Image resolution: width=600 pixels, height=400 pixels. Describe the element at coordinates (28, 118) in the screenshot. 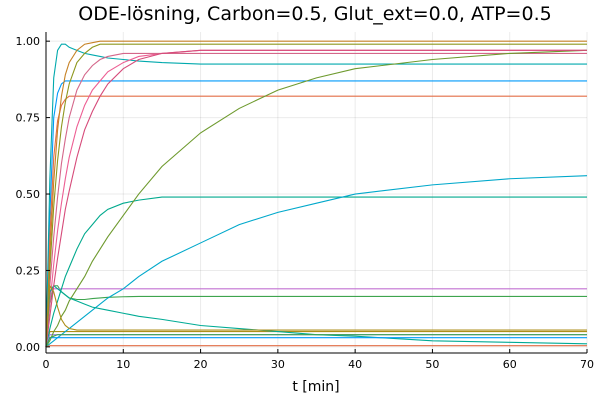

I see `y-tick-label-3: 0.75` at that location.